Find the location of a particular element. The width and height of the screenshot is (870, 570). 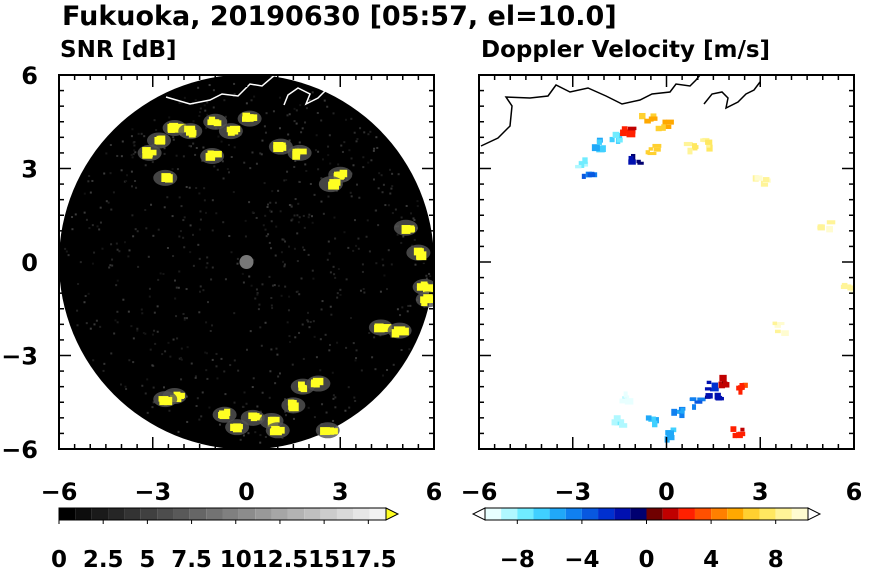

radar-center-marker is located at coordinates (246, 262).